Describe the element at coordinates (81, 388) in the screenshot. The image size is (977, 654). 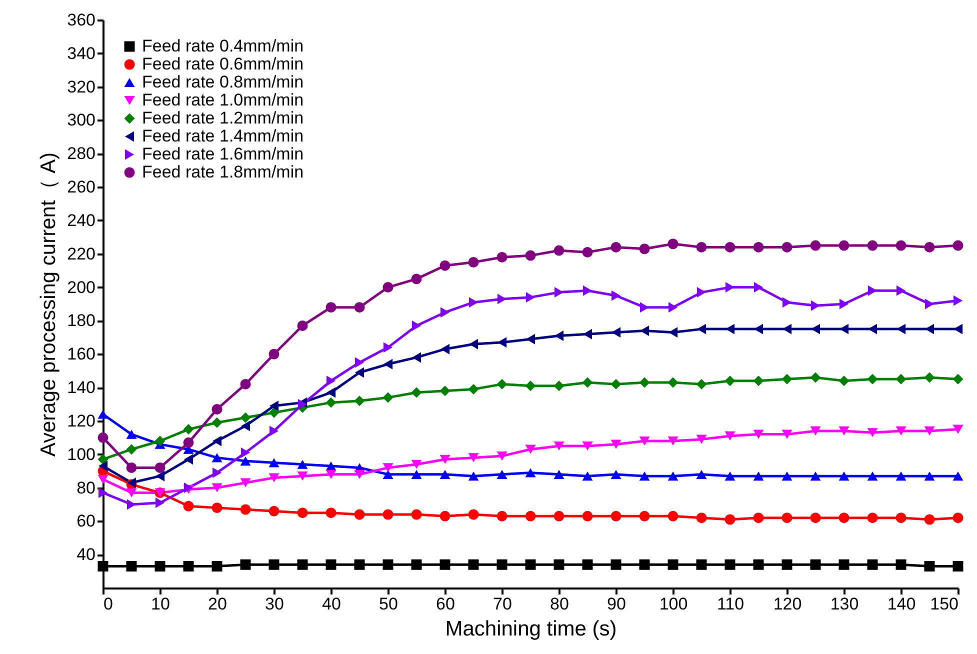
I see `y-tick-label: 140` at that location.